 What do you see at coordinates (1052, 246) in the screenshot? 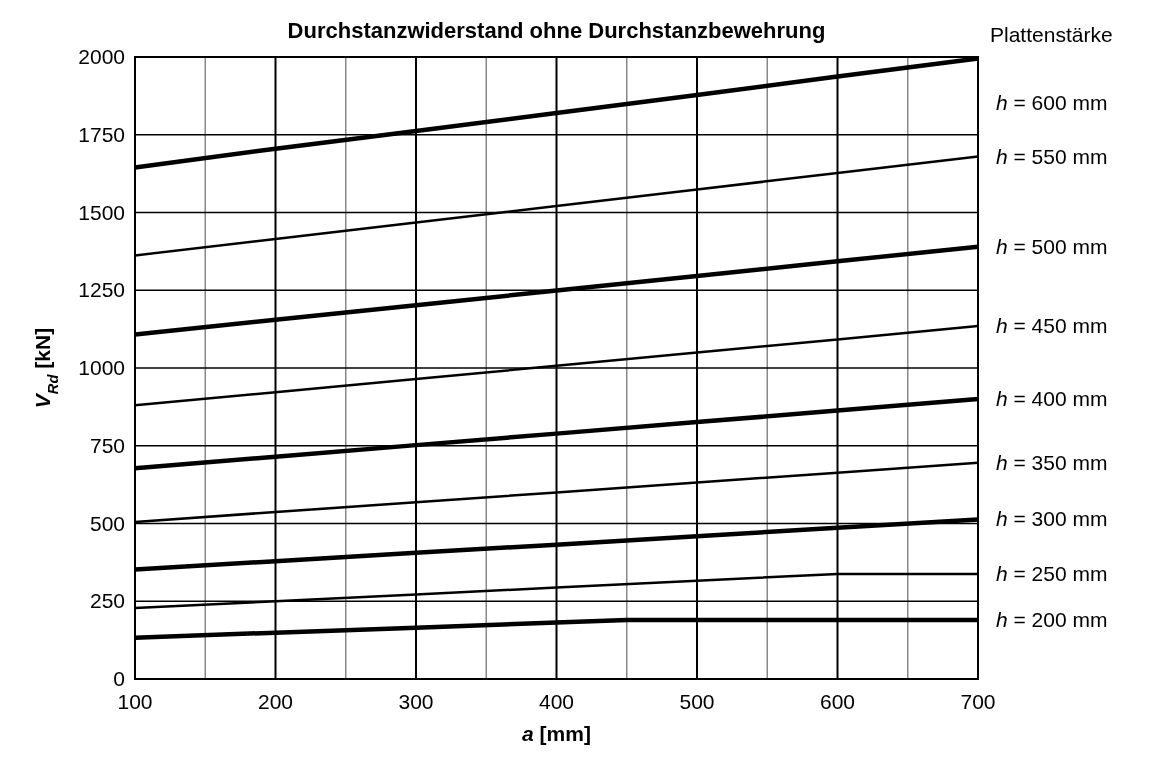
I see `series-label: h = 500 mm` at bounding box center [1052, 246].